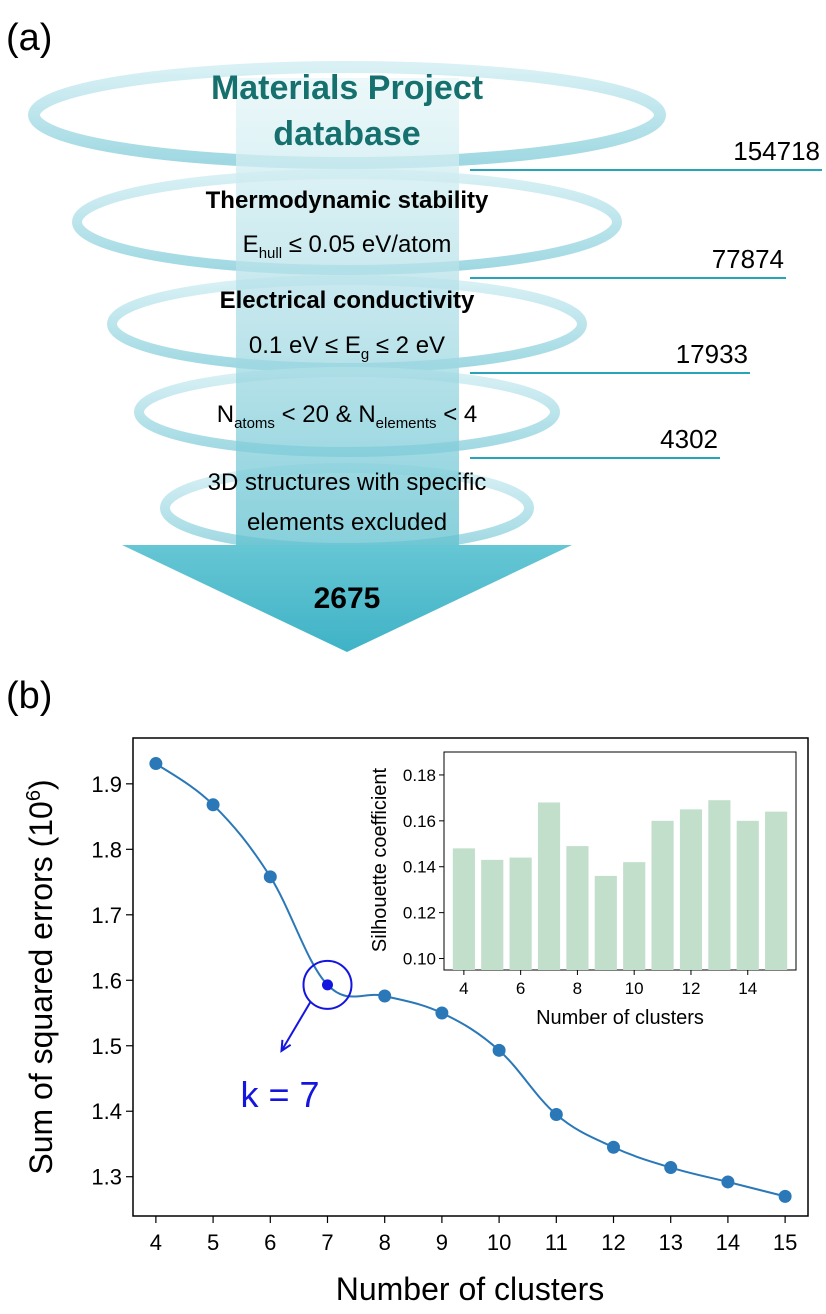 The height and width of the screenshot is (1314, 826). Describe the element at coordinates (106, 784) in the screenshot. I see `main-y-tick-label: 1.9` at that location.